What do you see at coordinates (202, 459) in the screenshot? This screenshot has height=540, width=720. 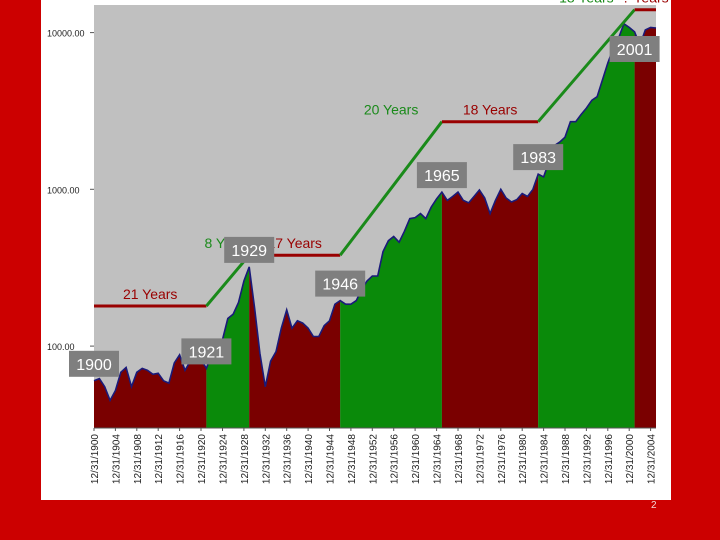 I see `x-tick-label-5: 12/31/1920` at bounding box center [202, 459].